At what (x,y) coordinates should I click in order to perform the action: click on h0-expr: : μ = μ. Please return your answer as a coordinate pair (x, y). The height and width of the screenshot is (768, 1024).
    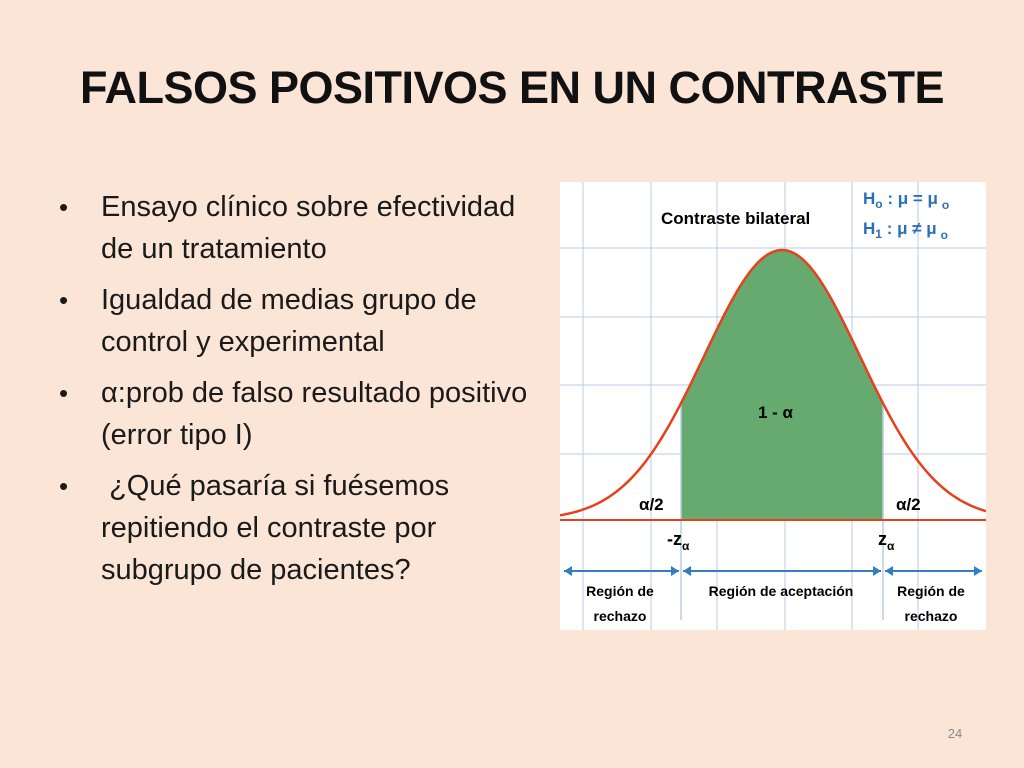
    Looking at the image, I should click on (910, 198).